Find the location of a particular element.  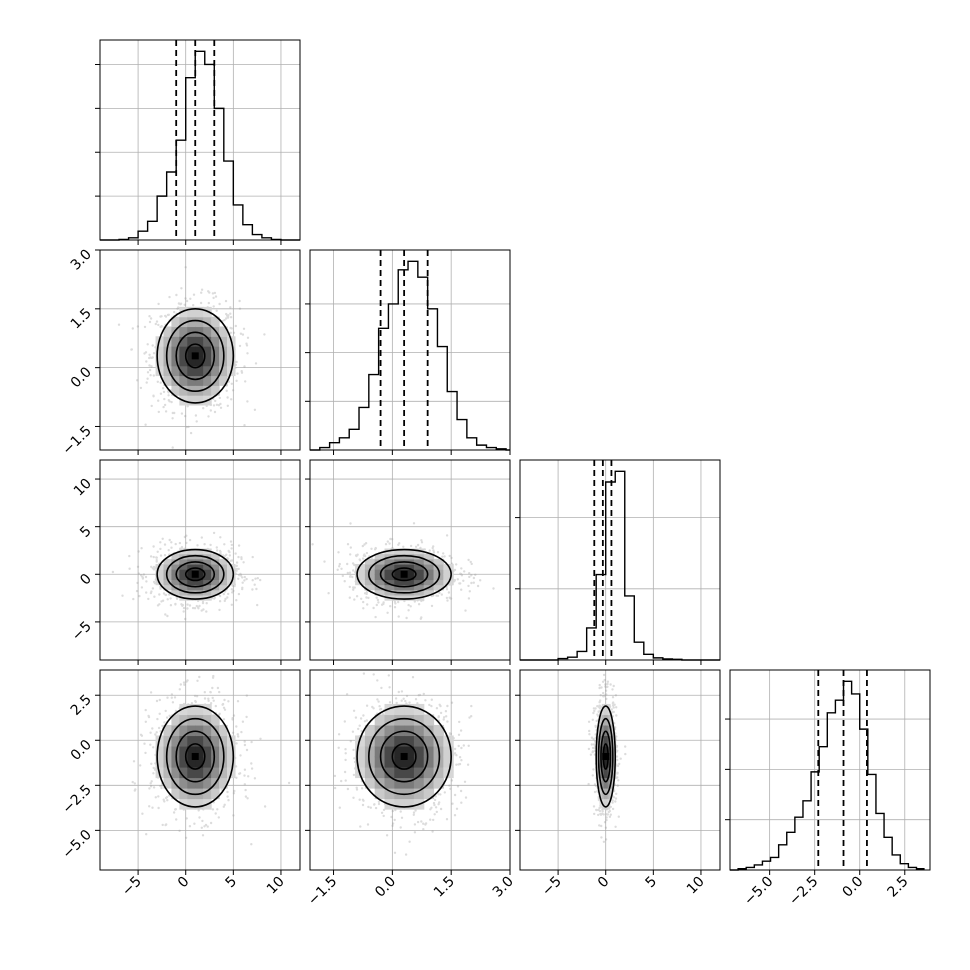

y-tick-label: 3.0 is located at coordinates (81, 260).